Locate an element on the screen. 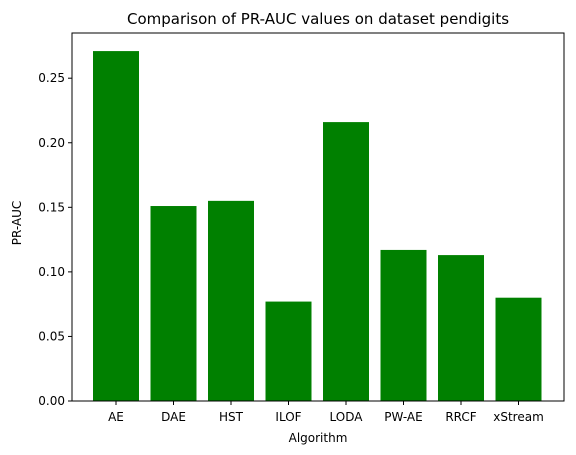  x-tick-label: DAE is located at coordinates (173, 417).